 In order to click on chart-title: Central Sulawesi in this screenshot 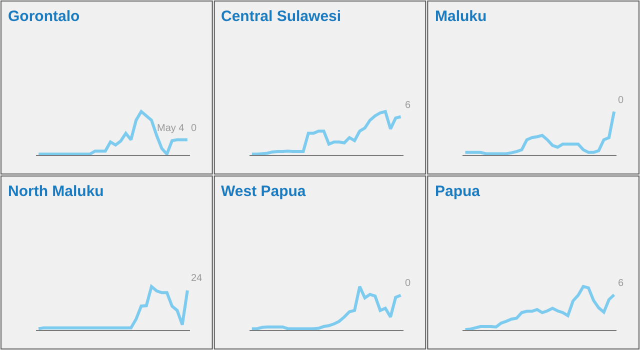, I will do `click(281, 16)`.